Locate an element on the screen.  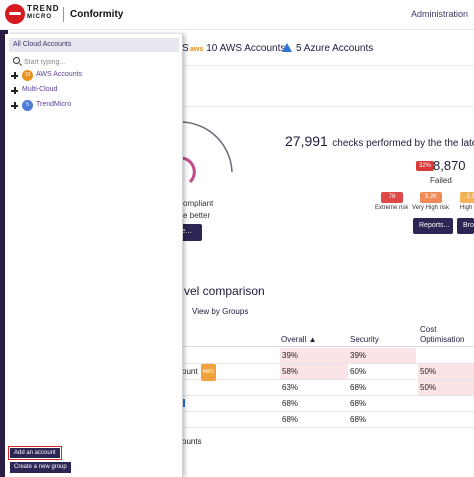
browse-button: Bro is located at coordinates (465, 226).